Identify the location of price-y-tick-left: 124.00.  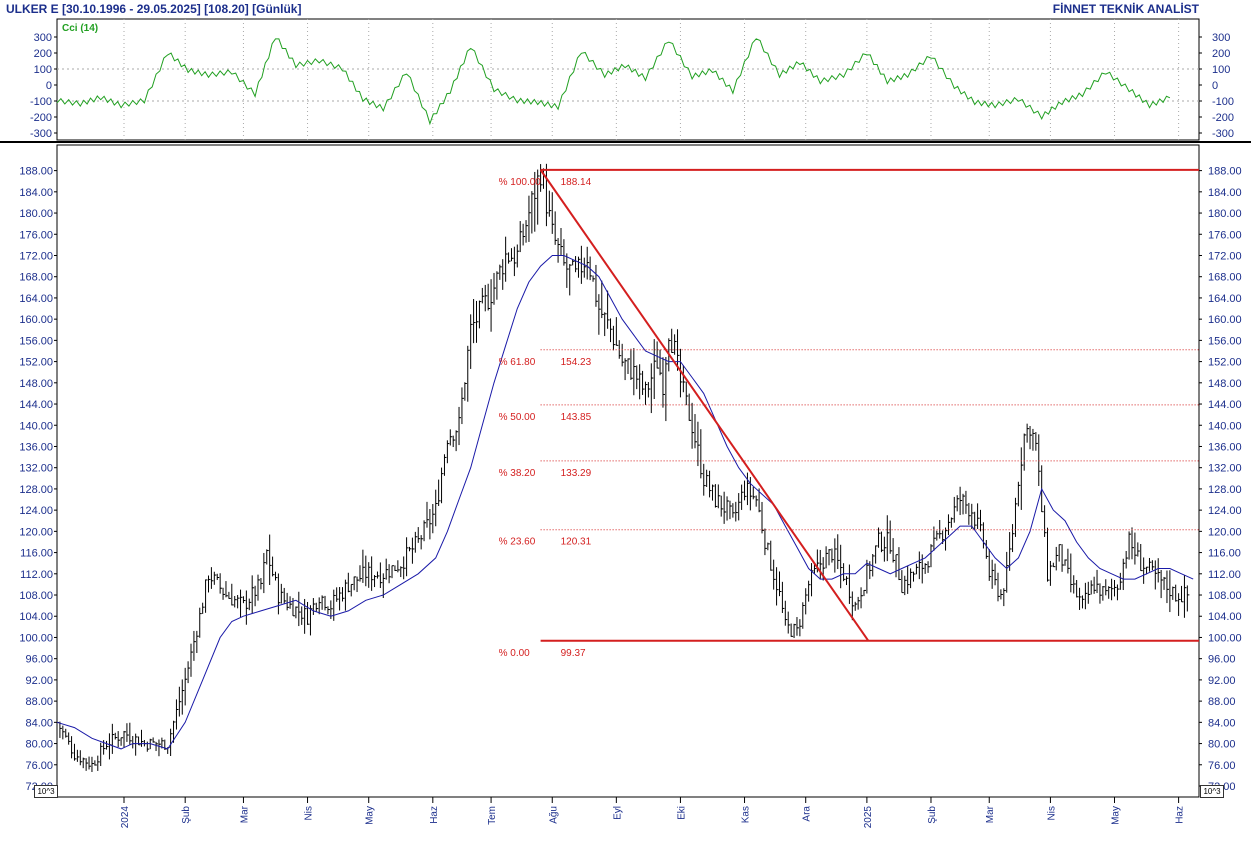
(36, 511).